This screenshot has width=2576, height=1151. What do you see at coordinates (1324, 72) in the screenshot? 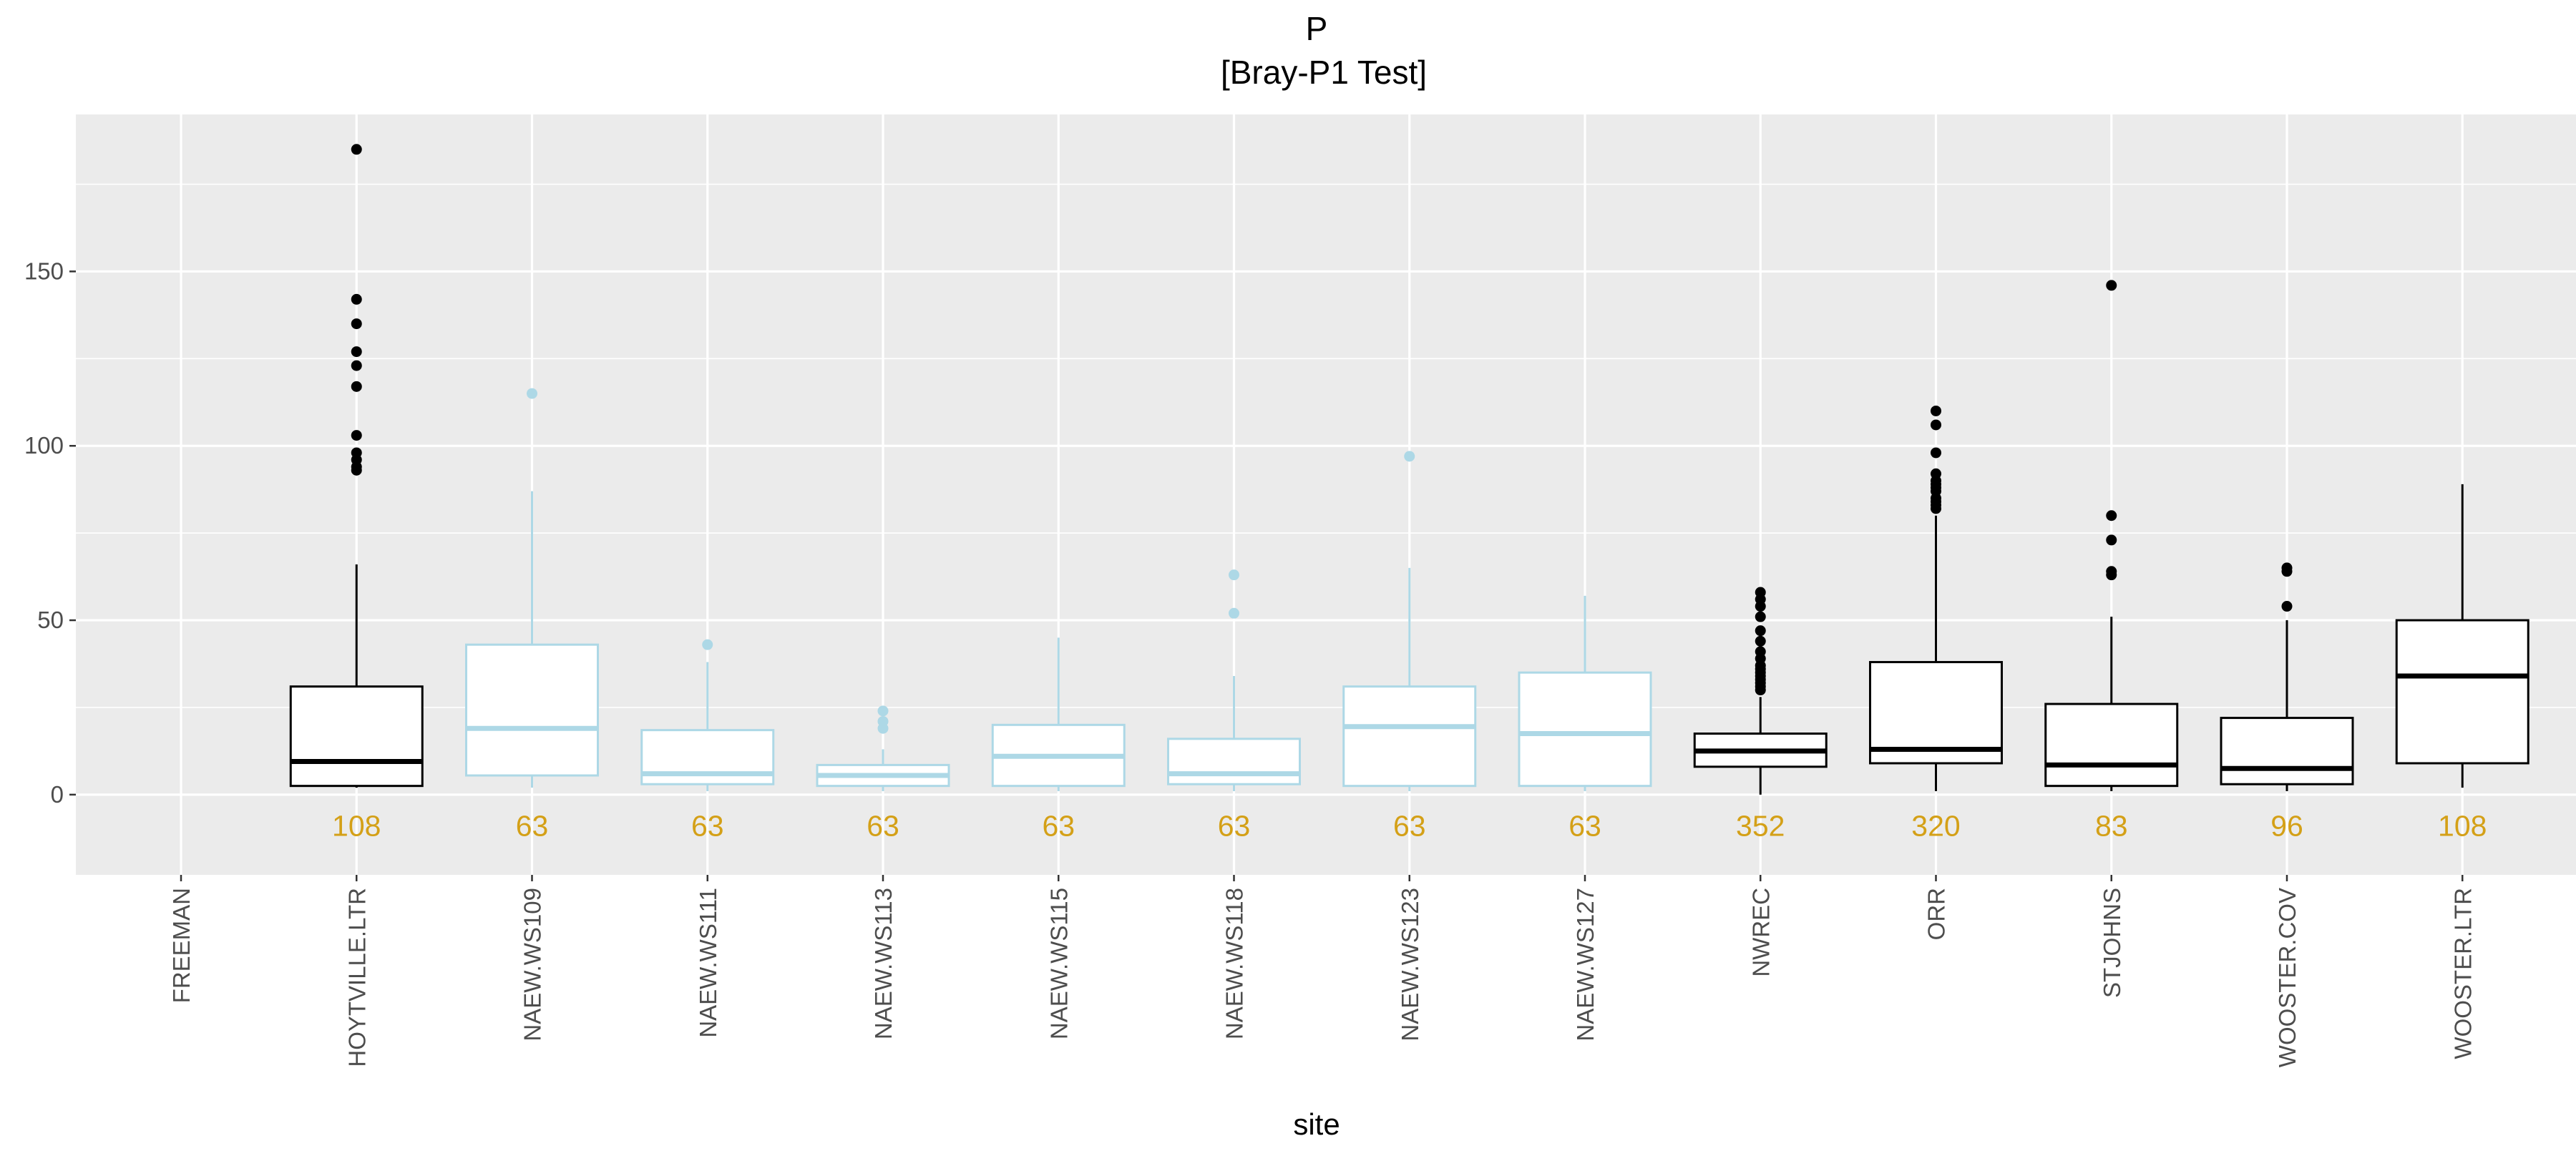
I see `chart-subtitle: [Bray-P1 Test]` at bounding box center [1324, 72].